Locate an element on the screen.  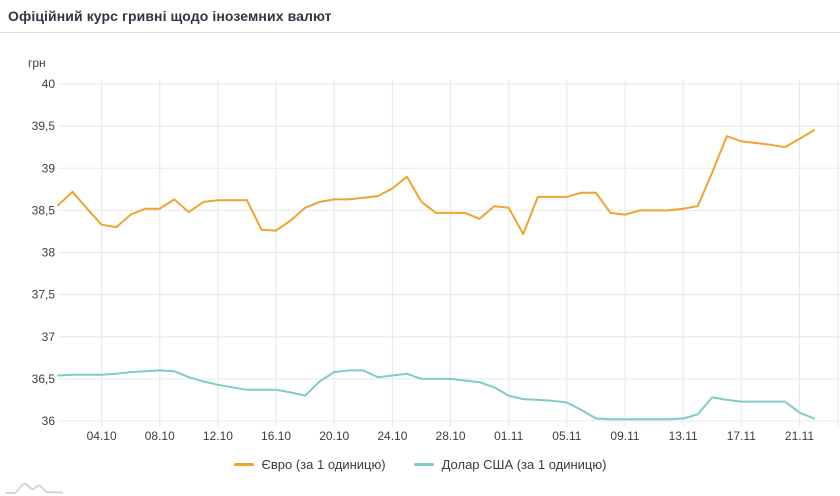
x-tick-label: 20.10 is located at coordinates (334, 436).